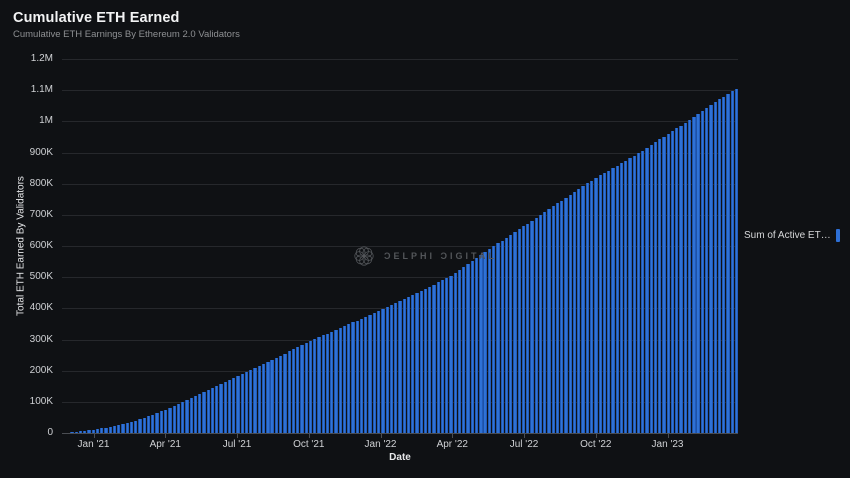 Image resolution: width=850 pixels, height=478 pixels. Describe the element at coordinates (41, 214) in the screenshot. I see `y-tick-label: 700K` at that location.